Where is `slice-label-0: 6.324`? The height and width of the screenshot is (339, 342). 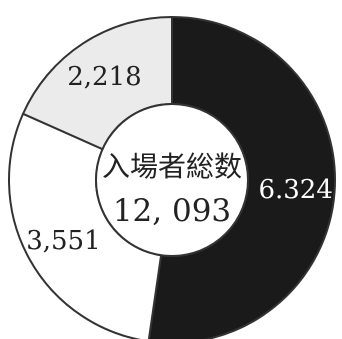 slice-label-0: 6.324 is located at coordinates (295, 190).